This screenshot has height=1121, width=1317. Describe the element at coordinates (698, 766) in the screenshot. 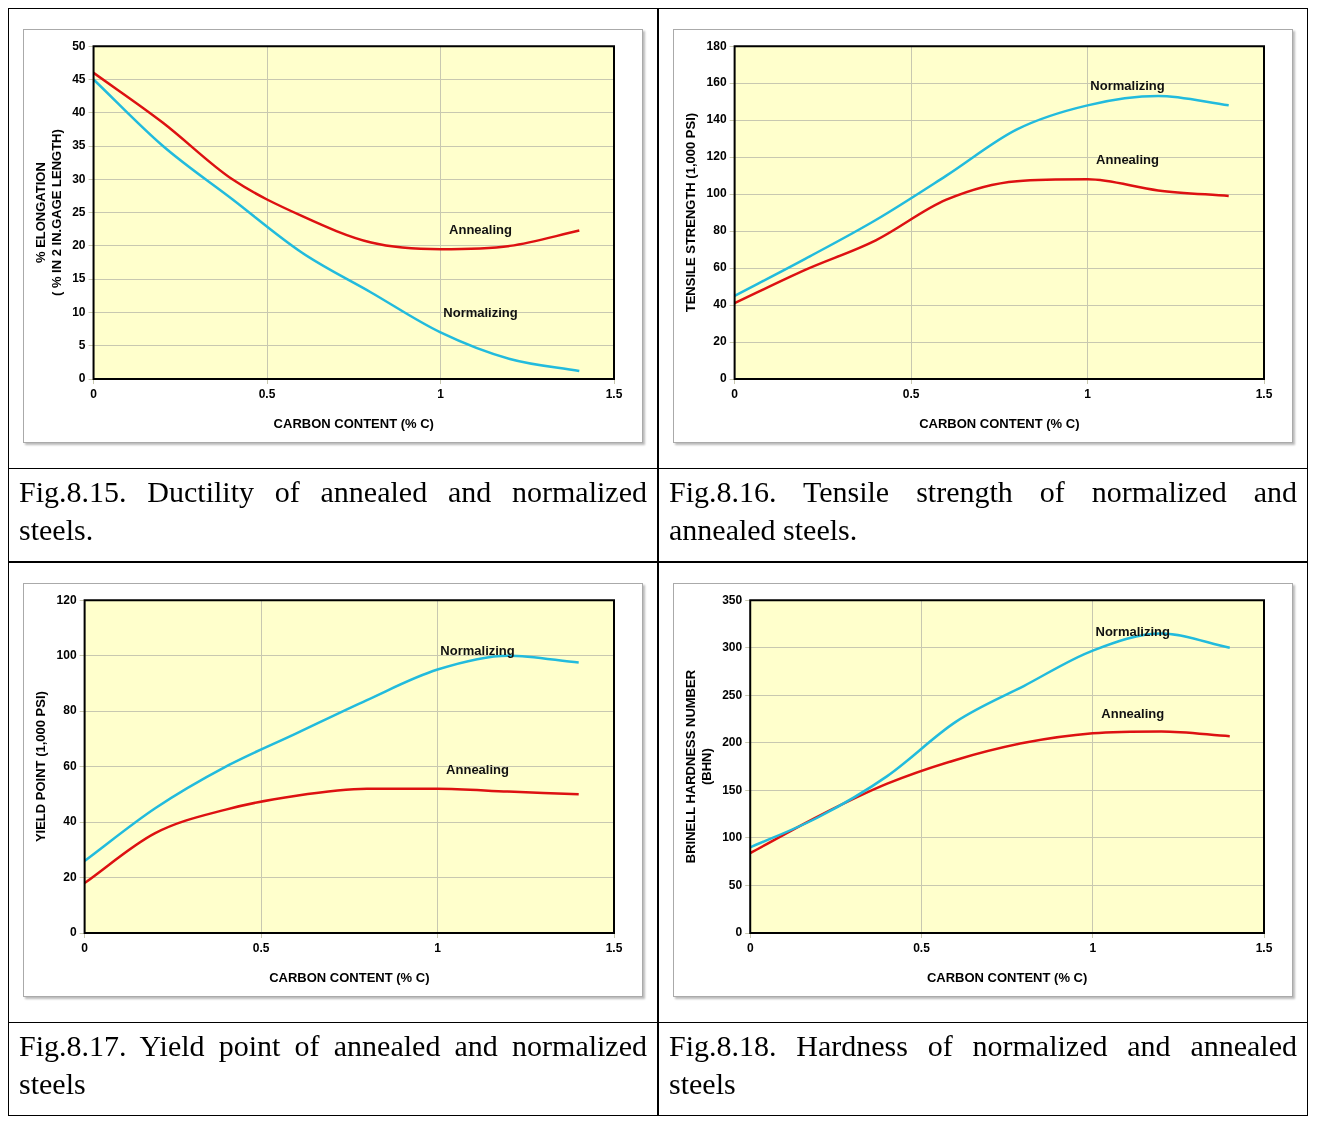

I see `y-axis-title: BRINELL HARDNESS NUMBER (BHN)` at that location.